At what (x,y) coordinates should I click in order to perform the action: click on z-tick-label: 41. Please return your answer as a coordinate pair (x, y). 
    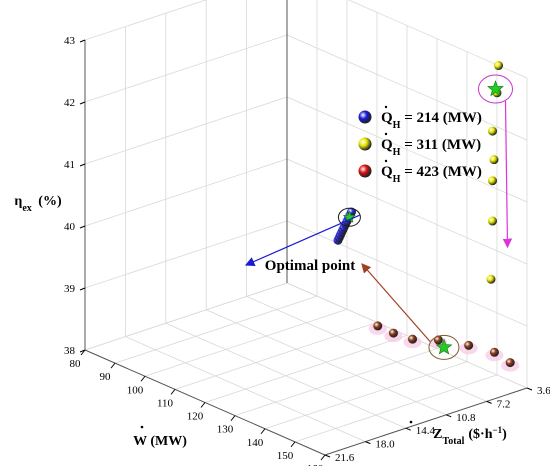
    Looking at the image, I should click on (69, 165).